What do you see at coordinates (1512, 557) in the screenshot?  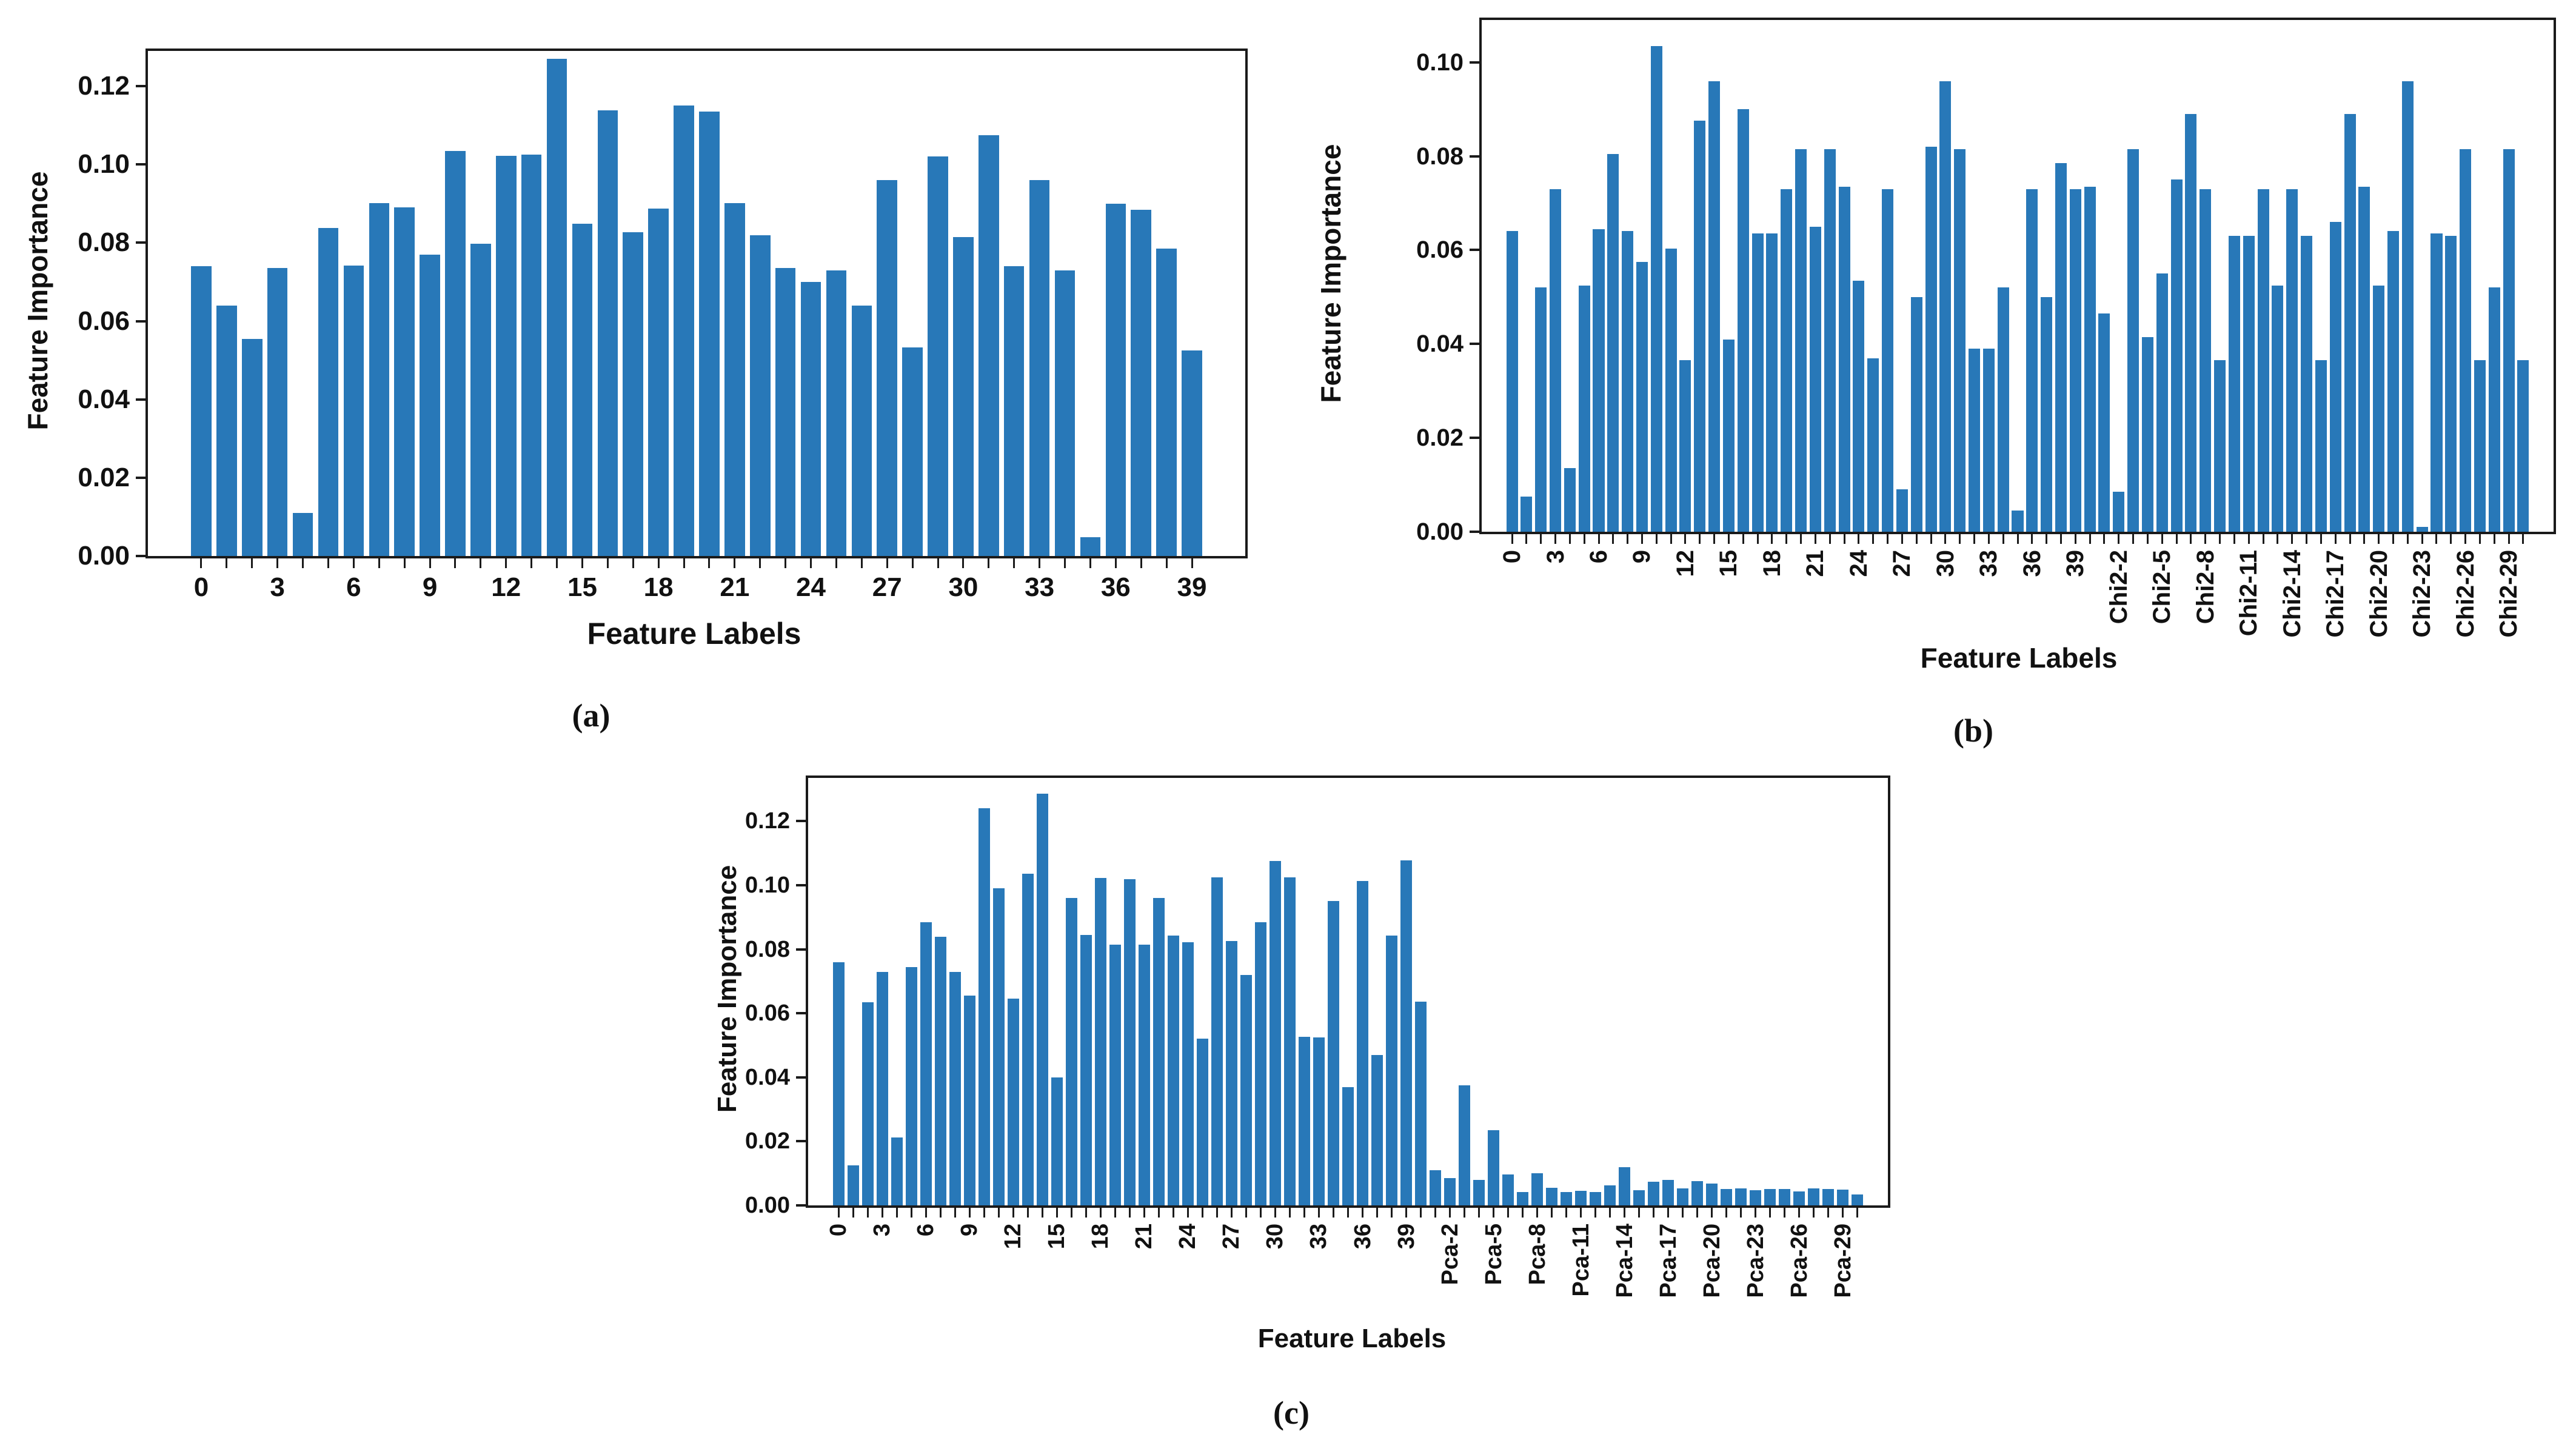 I see `x-tick-label: 0` at bounding box center [1512, 557].